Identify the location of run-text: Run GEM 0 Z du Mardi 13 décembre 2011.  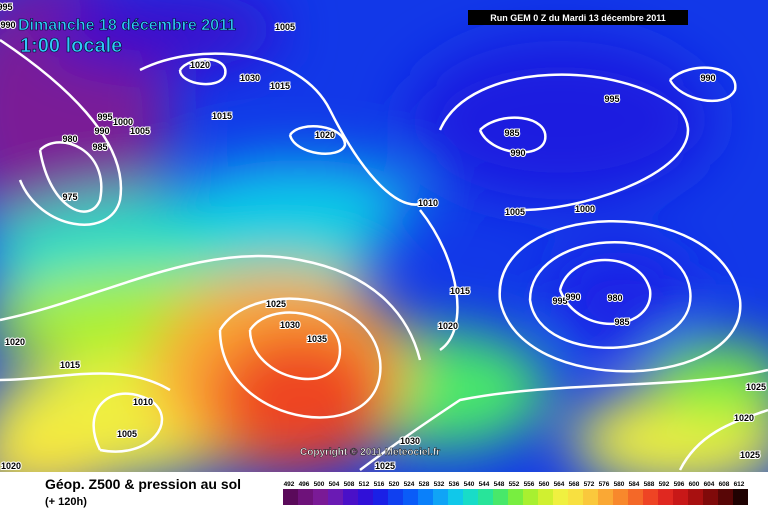
(578, 18).